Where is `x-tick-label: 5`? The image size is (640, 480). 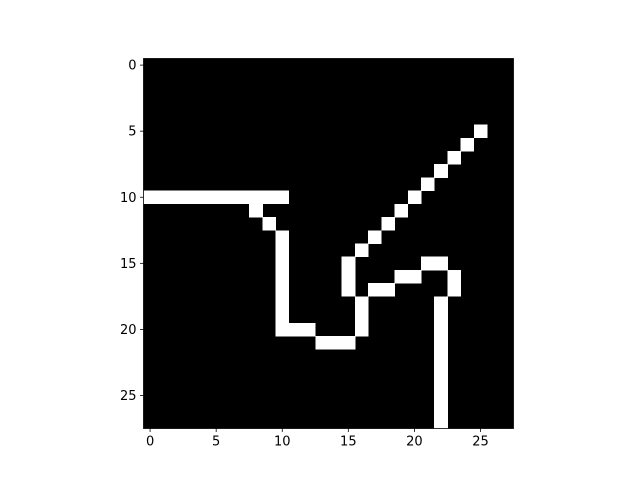
x-tick-label: 5 is located at coordinates (216, 442).